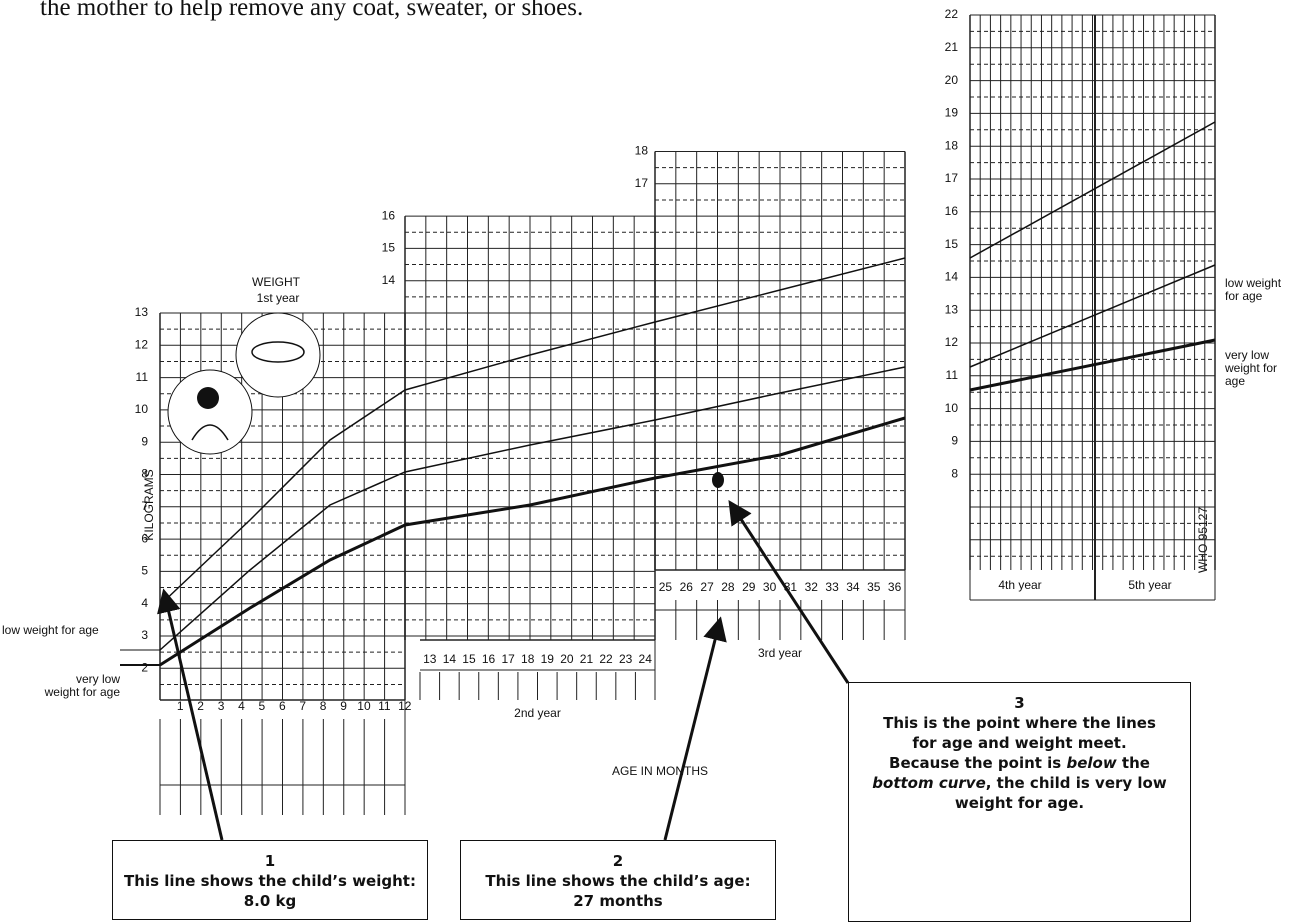 Image resolution: width=1312 pixels, height=922 pixels. What do you see at coordinates (270, 901) in the screenshot?
I see `callout-text: 8.0 kg` at bounding box center [270, 901].